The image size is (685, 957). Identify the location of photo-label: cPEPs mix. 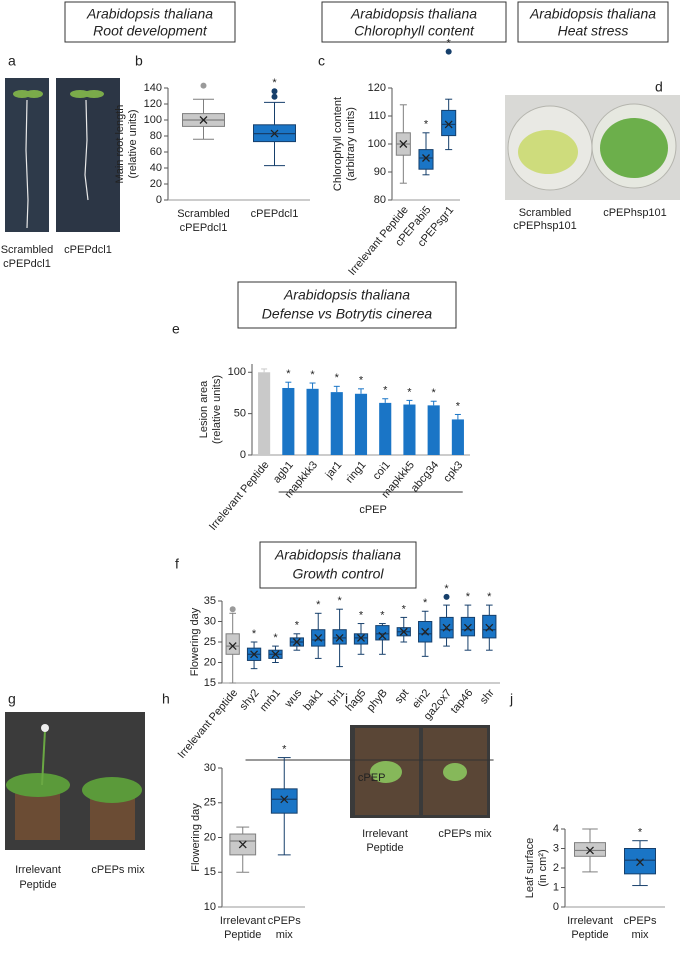
(118, 870).